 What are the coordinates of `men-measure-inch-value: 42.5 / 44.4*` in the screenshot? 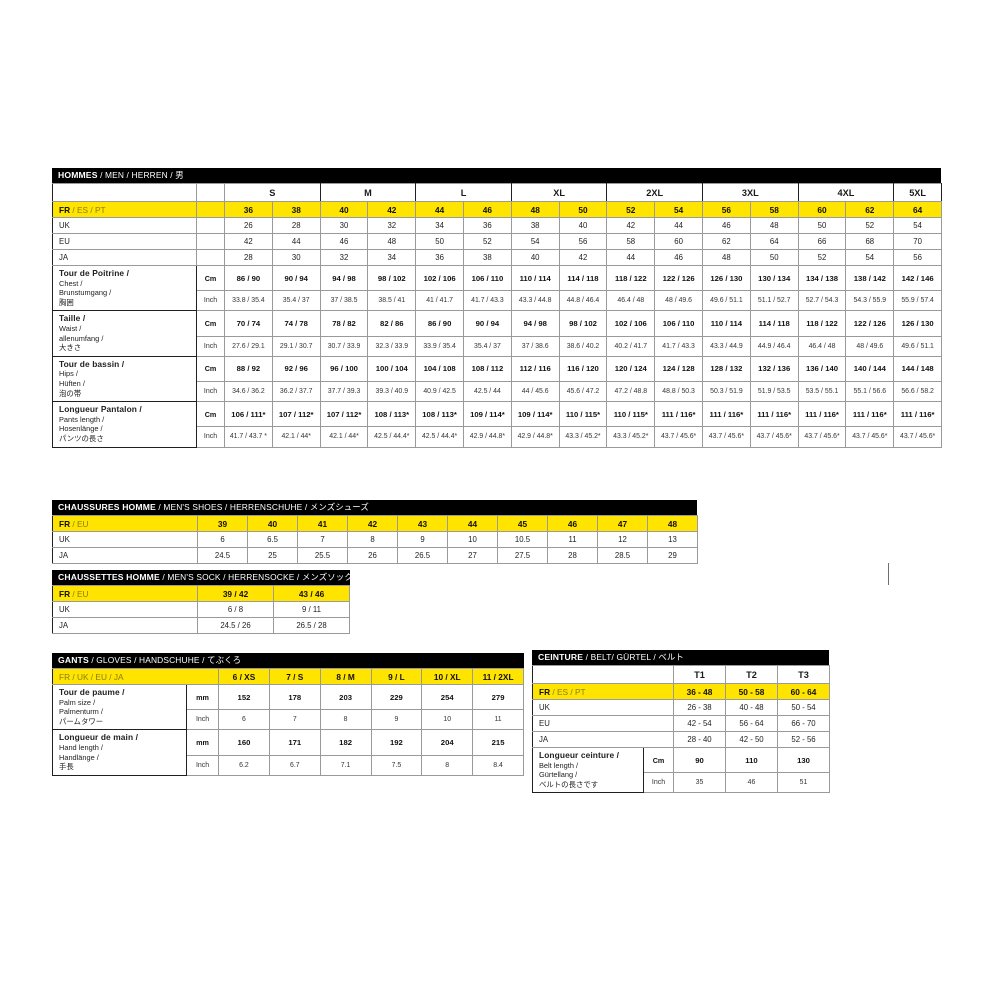 It's located at (392, 437).